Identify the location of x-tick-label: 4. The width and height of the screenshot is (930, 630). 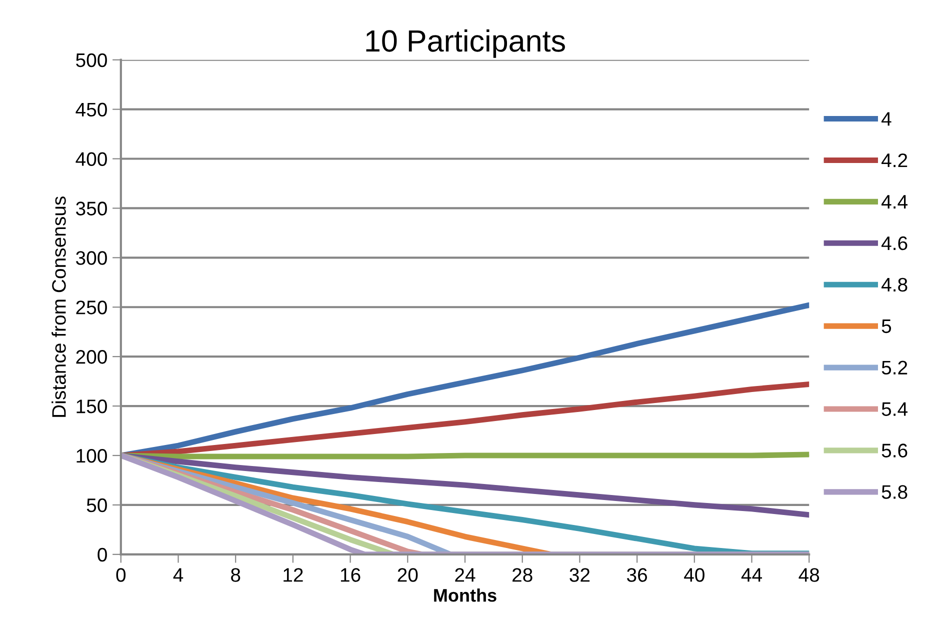
(178, 575).